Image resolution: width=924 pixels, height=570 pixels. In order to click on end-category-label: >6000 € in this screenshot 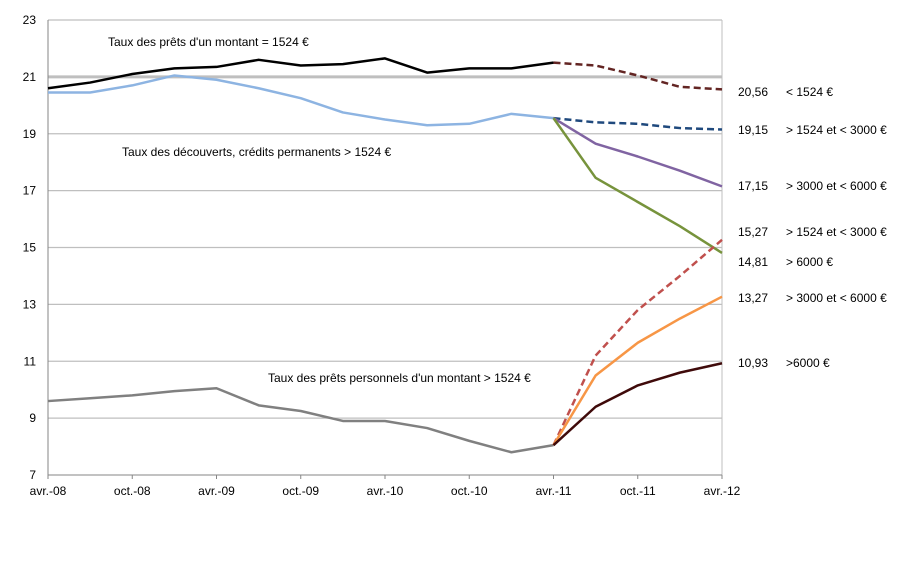, I will do `click(808, 363)`.